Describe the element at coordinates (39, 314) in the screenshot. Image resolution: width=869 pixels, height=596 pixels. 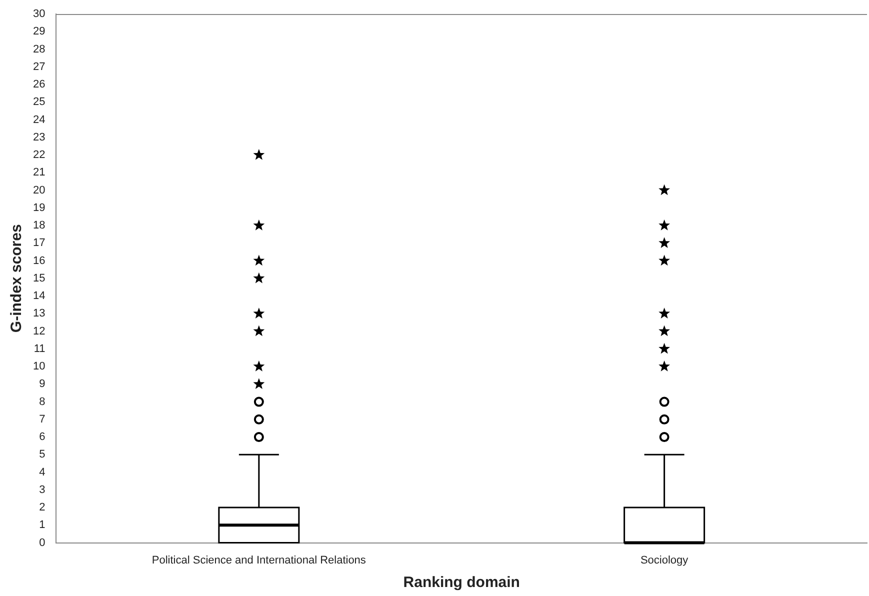
I see `y-tick-label: 13` at that location.